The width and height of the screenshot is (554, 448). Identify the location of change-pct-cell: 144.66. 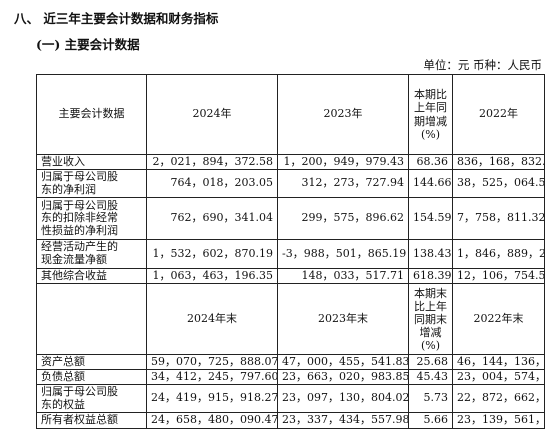
(430, 183).